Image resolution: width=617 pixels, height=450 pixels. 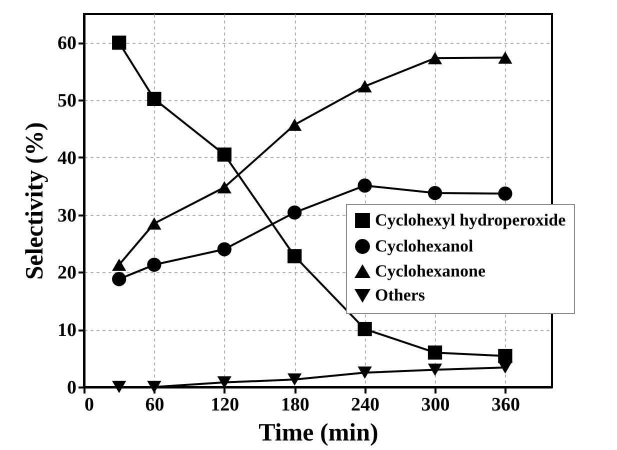 What do you see at coordinates (67, 43) in the screenshot?
I see `y-tick-label: 60` at bounding box center [67, 43].